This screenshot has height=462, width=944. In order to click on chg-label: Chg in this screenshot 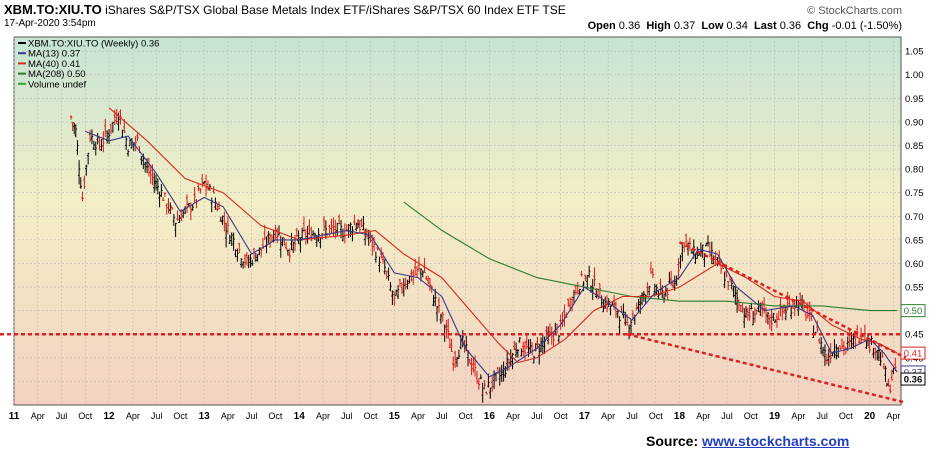, I will do `click(818, 26)`.